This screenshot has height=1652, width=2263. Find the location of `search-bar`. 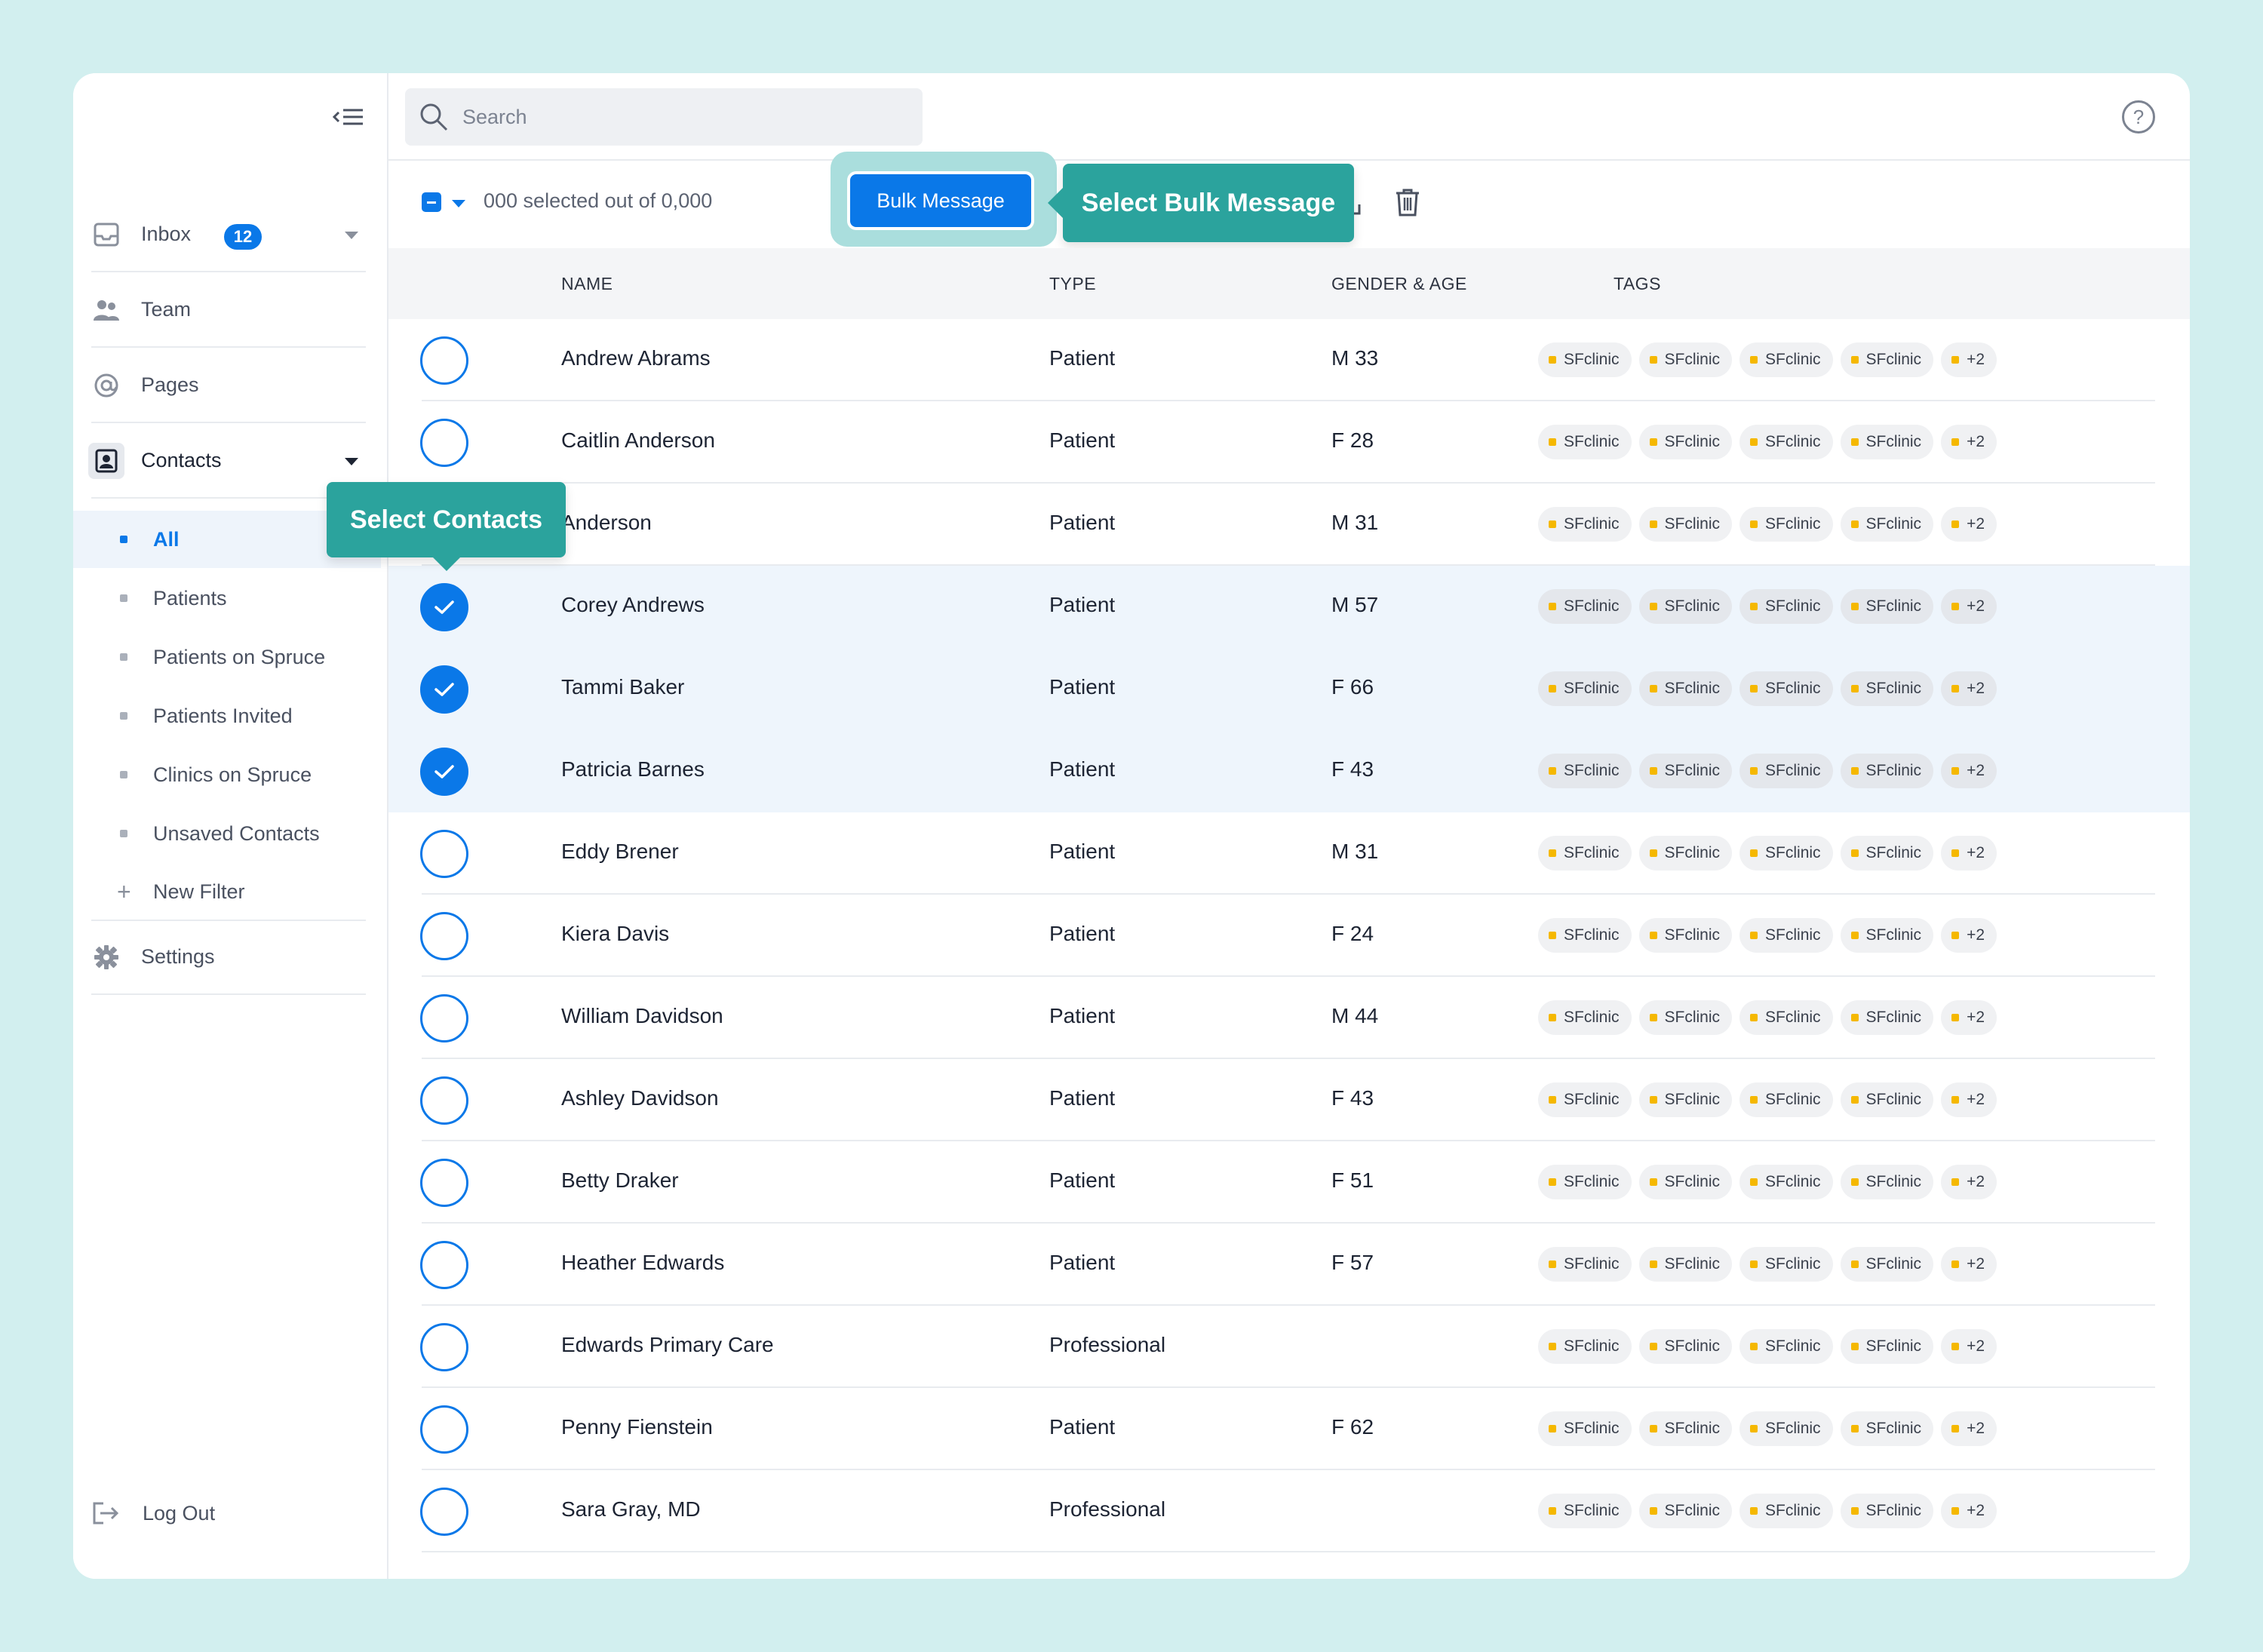

search-bar is located at coordinates (664, 117).